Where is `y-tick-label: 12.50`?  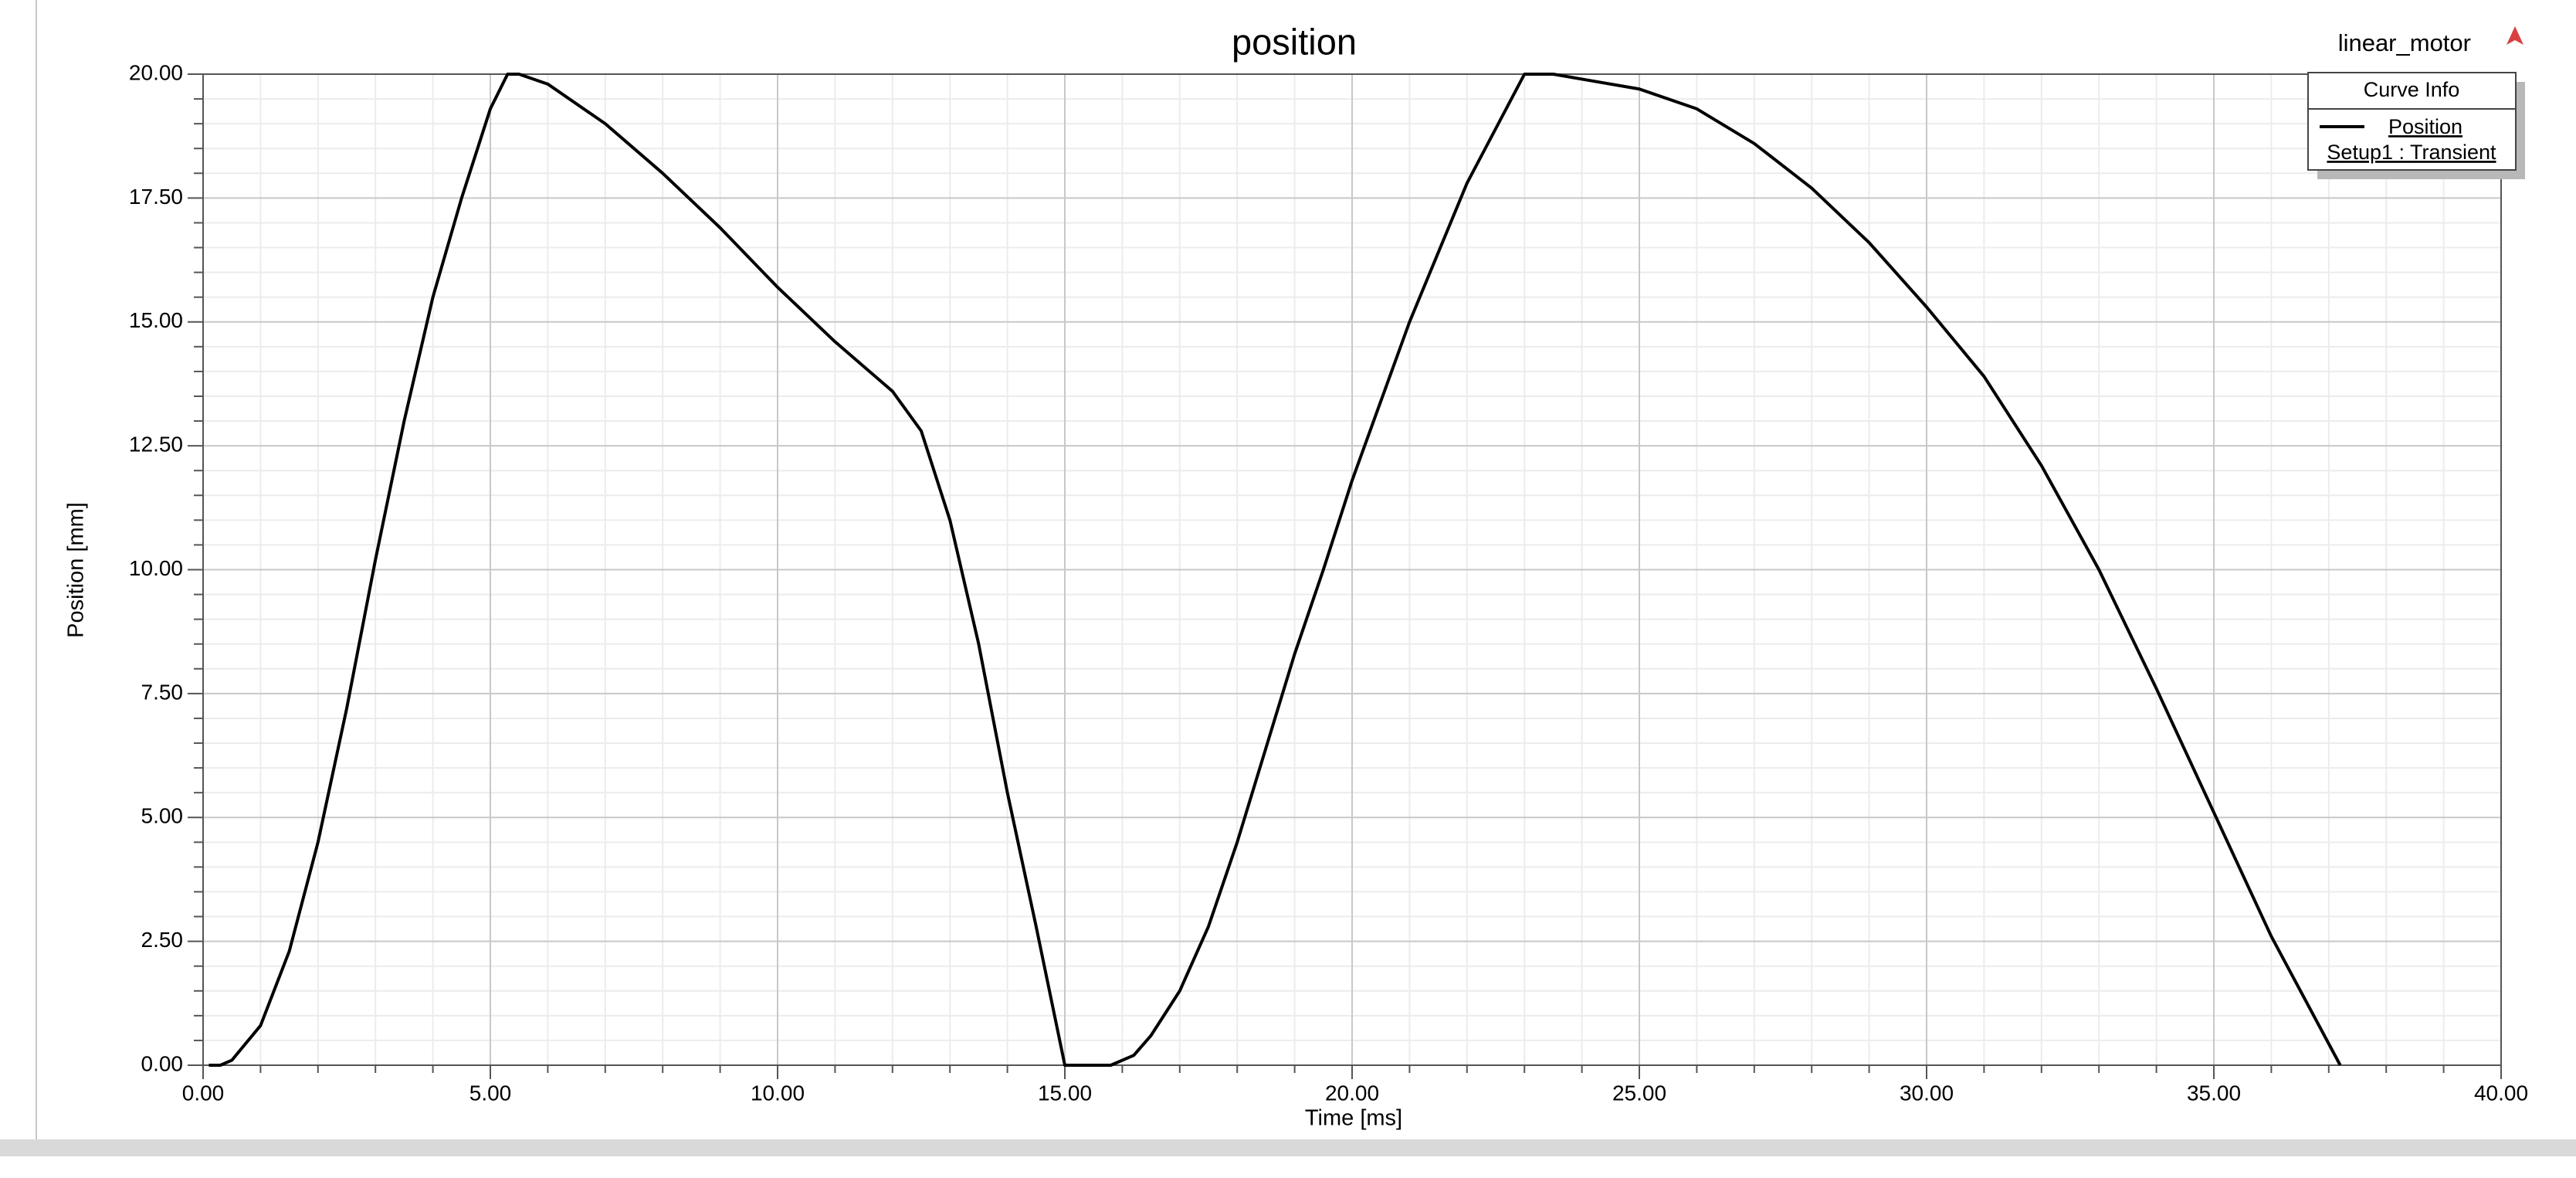 y-tick-label: 12.50 is located at coordinates (156, 445).